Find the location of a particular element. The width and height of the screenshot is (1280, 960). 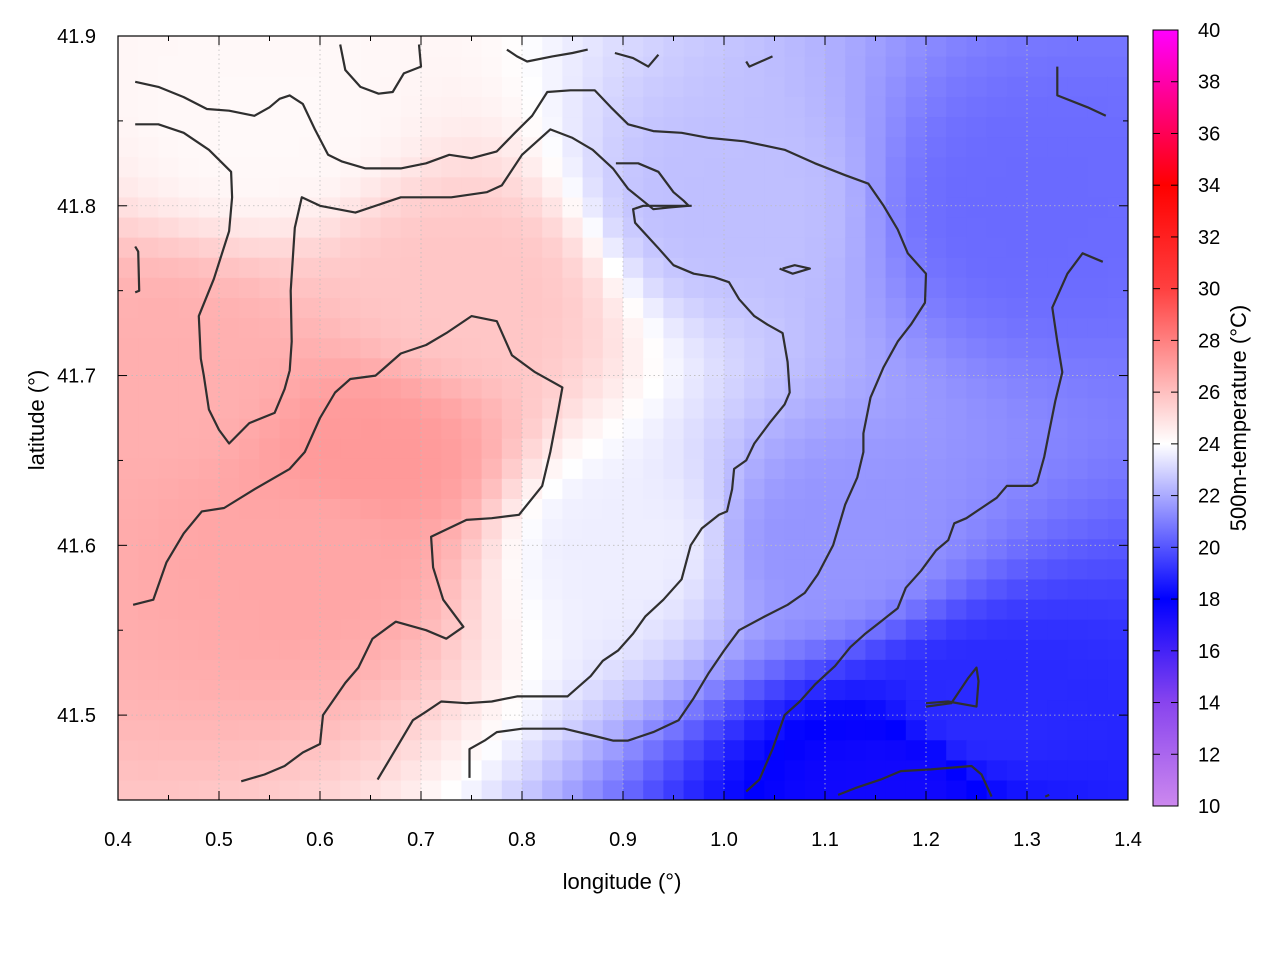

x-tick-label: 0.9 is located at coordinates (623, 840).